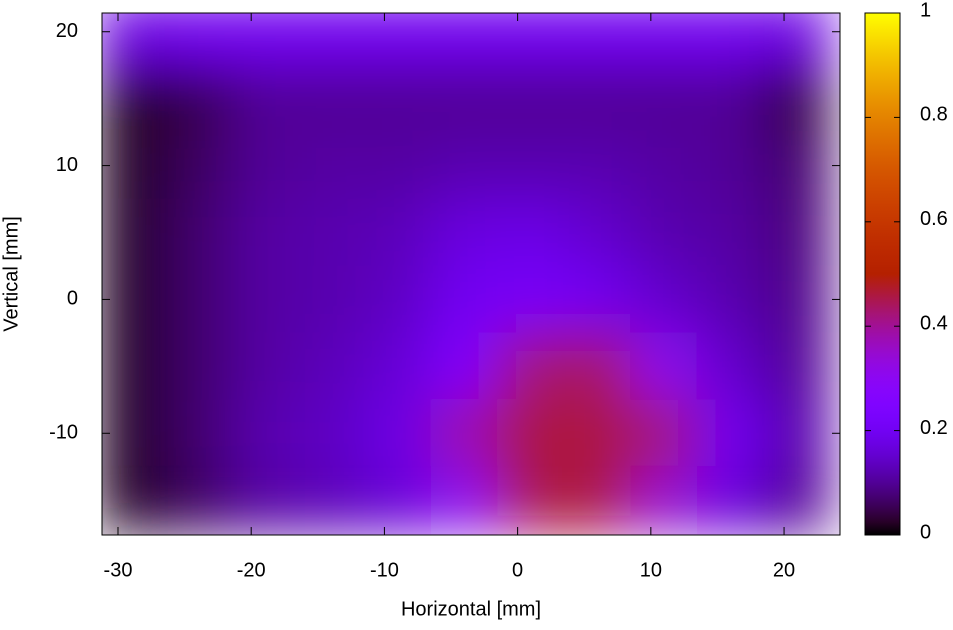 The width and height of the screenshot is (953, 630). What do you see at coordinates (384, 570) in the screenshot?
I see `x-tick-label: -10` at bounding box center [384, 570].